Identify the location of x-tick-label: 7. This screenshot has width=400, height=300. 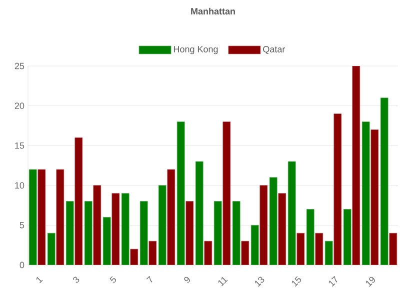
(149, 279).